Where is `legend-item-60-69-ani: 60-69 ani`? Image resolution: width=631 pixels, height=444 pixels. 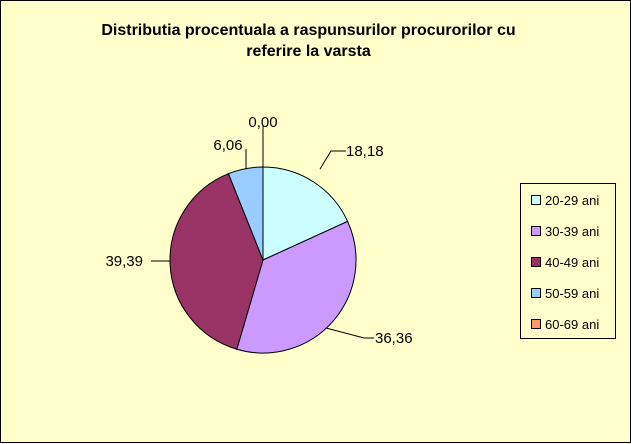 legend-item-60-69-ani: 60-69 ani is located at coordinates (565, 324).